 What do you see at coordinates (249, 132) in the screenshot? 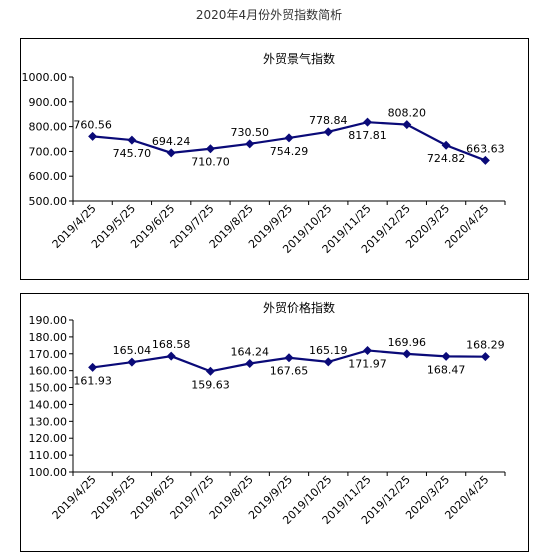
I see `data-label: 730.50` at bounding box center [249, 132].